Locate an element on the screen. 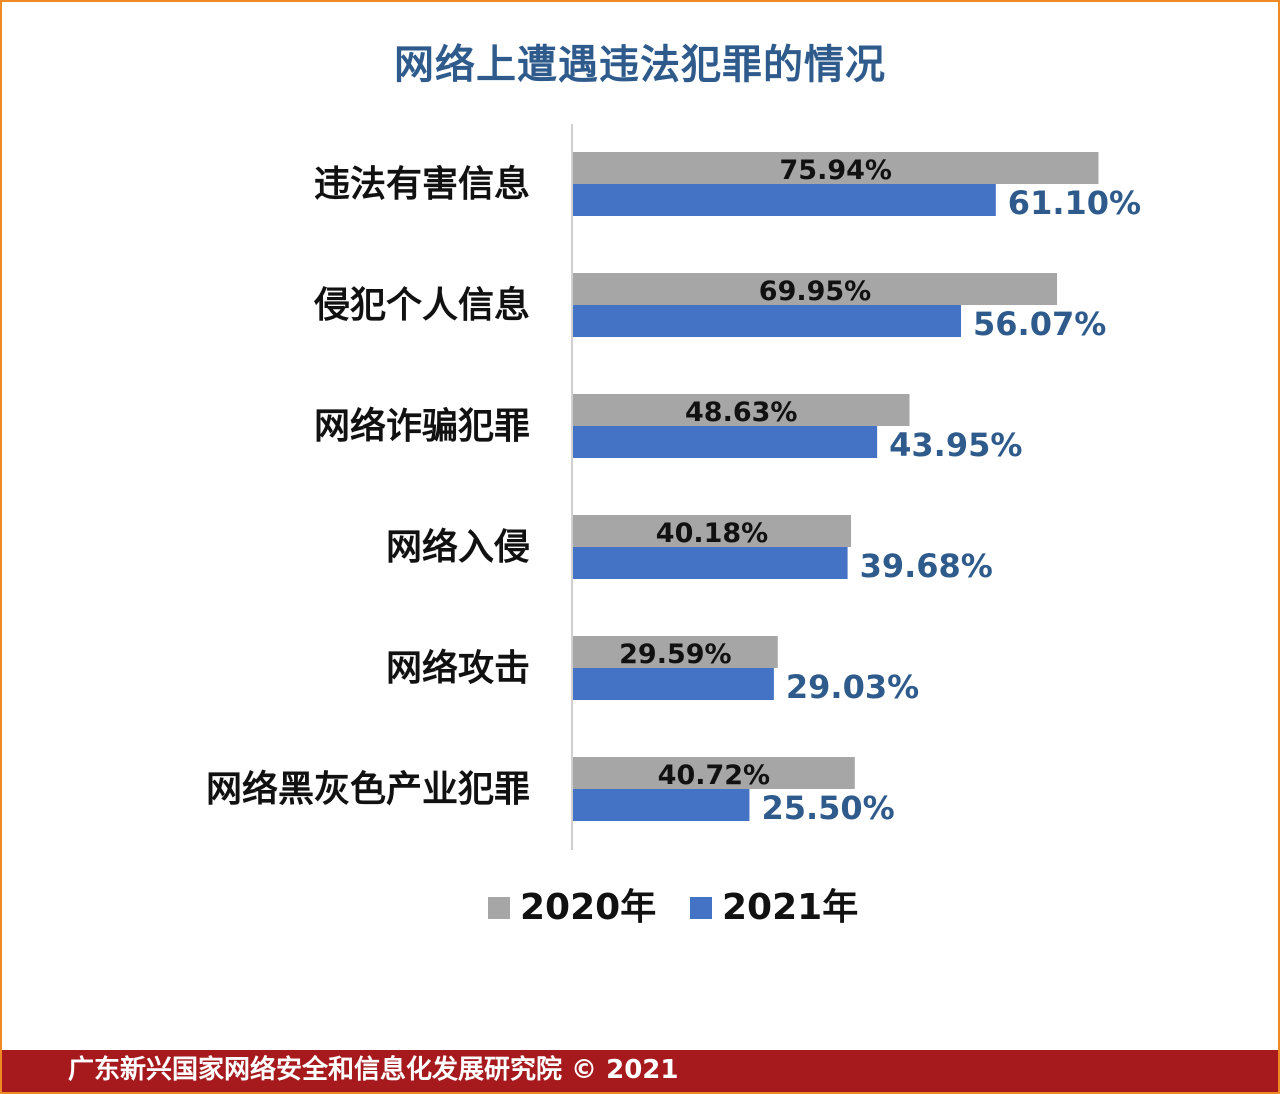 Image resolution: width=1280 pixels, height=1094 pixels. chart-title: 网络上遭遇违法犯罪的情况 is located at coordinates (640, 65).